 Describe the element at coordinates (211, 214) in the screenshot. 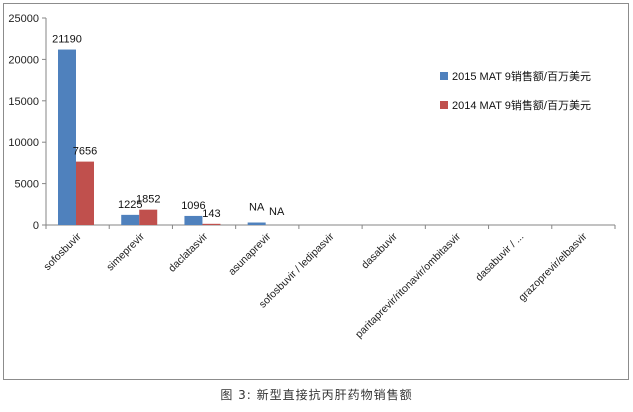

I see `data-label: 143` at that location.